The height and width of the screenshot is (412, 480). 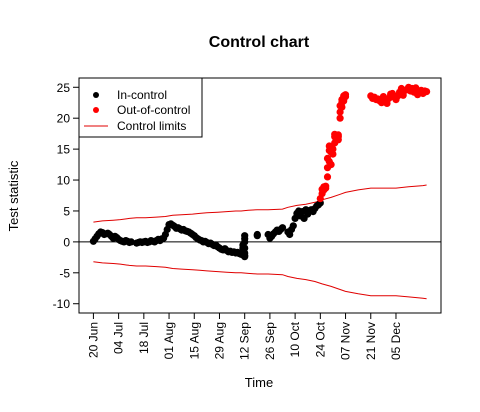 I want to click on legend-out-of-control-marker, so click(x=96, y=110).